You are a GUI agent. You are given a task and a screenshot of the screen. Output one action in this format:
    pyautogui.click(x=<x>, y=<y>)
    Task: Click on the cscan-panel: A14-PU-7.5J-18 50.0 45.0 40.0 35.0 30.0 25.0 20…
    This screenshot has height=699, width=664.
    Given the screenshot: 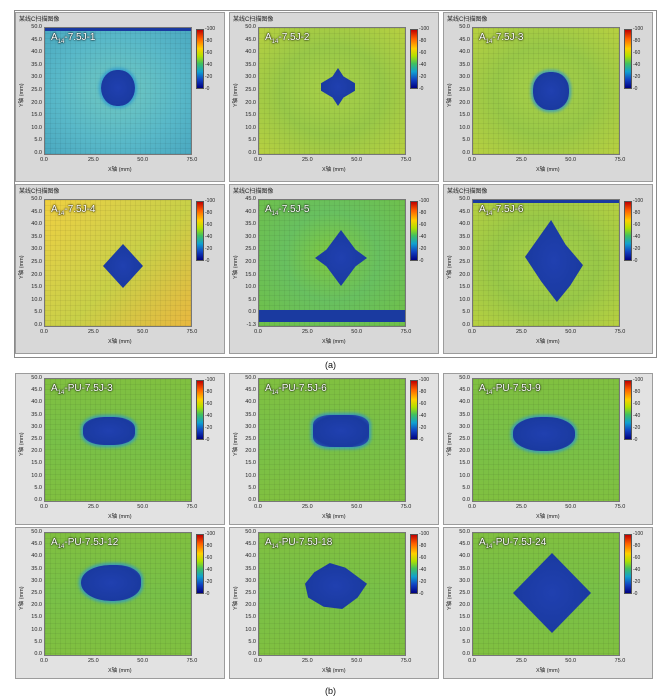 What is the action you would take?
    pyautogui.click(x=334, y=603)
    